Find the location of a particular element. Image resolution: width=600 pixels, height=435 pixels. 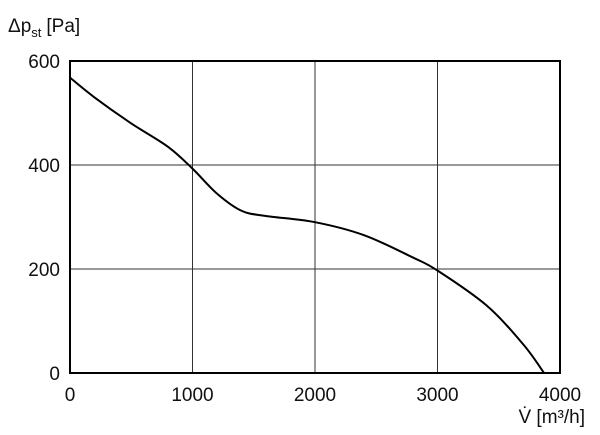

x-tick-label: 4000 is located at coordinates (560, 395).